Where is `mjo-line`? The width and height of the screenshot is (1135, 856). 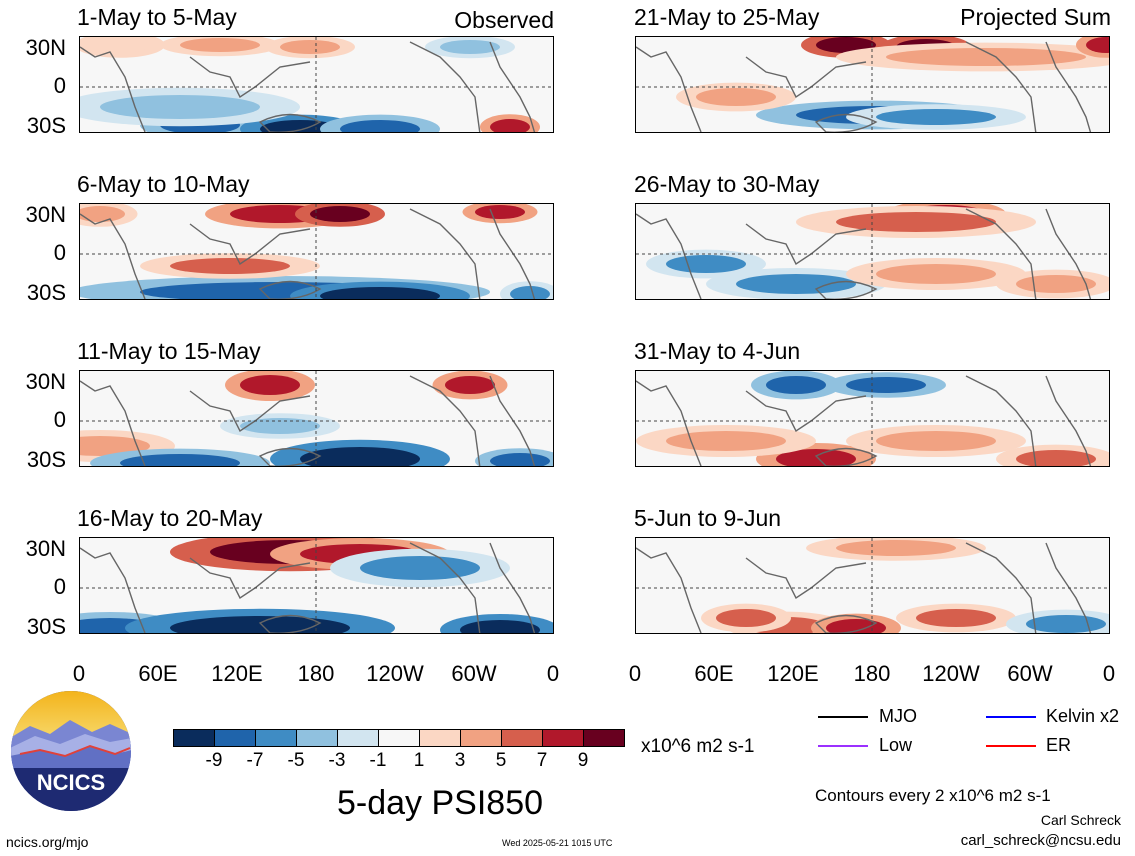
mjo-line is located at coordinates (843, 717).